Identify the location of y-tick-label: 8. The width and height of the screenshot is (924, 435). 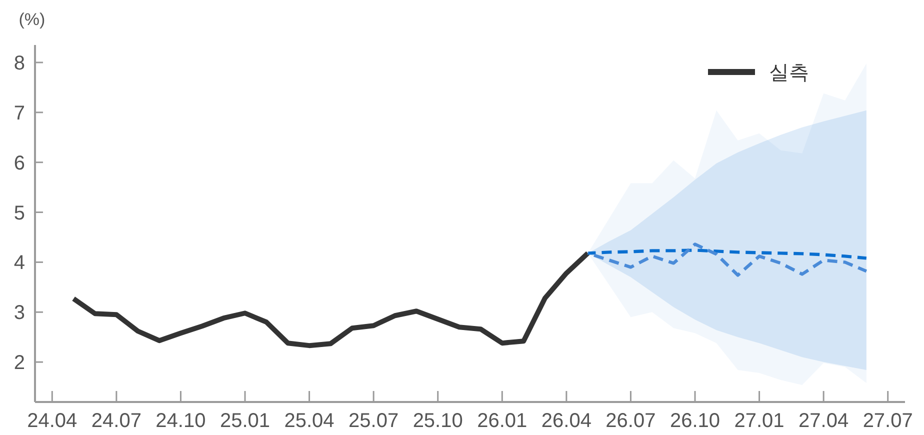
(19, 63).